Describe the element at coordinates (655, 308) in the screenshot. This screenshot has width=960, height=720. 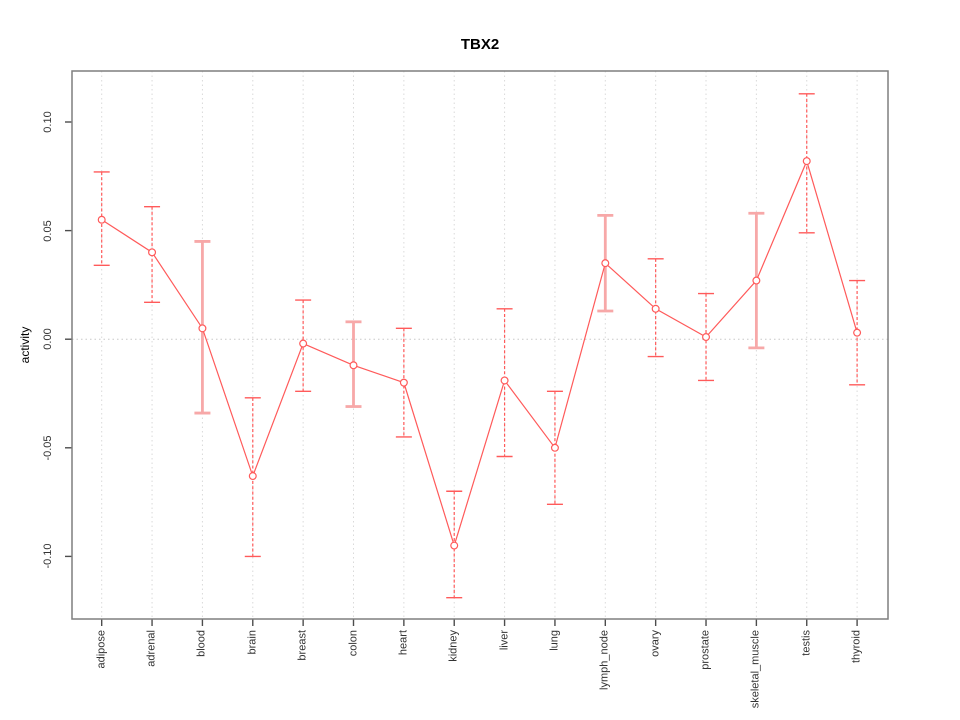
I see `data-point-ovary` at that location.